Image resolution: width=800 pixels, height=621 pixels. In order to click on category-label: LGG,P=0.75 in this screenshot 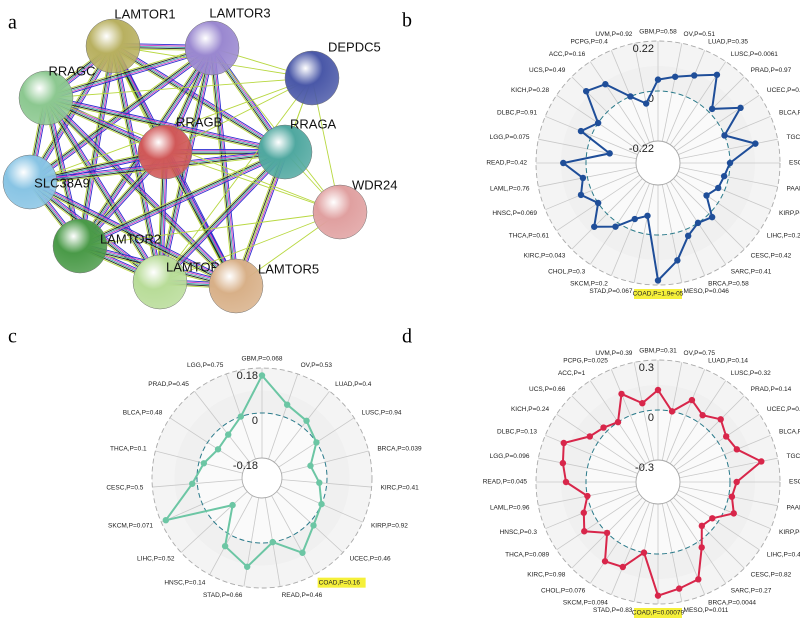, I will do `click(205, 365)`.